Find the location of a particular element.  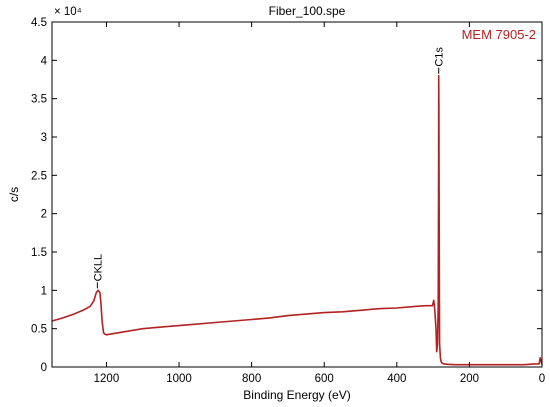

peak-annotation: C1s is located at coordinates (440, 57).